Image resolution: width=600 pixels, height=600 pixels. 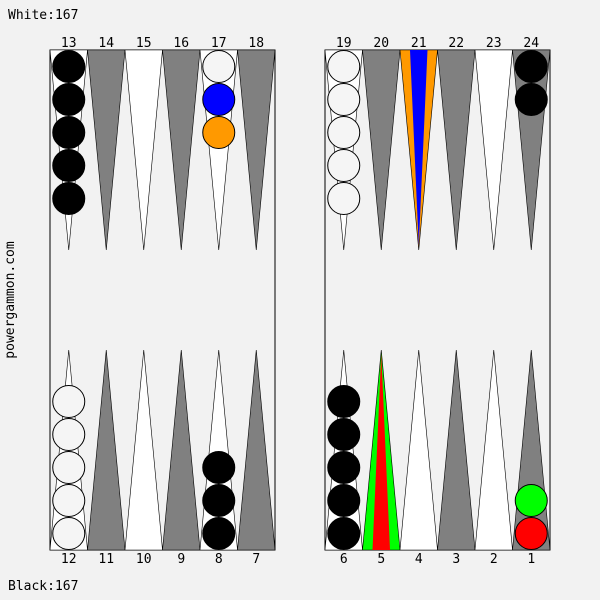 I want to click on site-label: powergammon.com, so click(x=10, y=300).